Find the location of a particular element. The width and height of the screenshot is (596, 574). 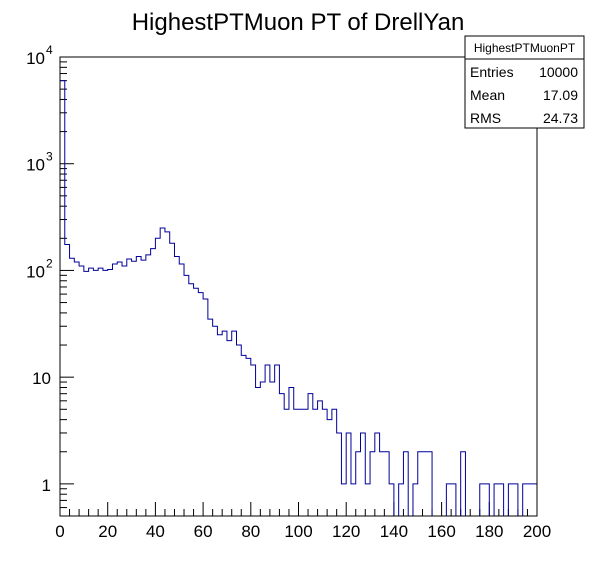

stats-box-name: HighestPTMuonPT is located at coordinates (525, 48).